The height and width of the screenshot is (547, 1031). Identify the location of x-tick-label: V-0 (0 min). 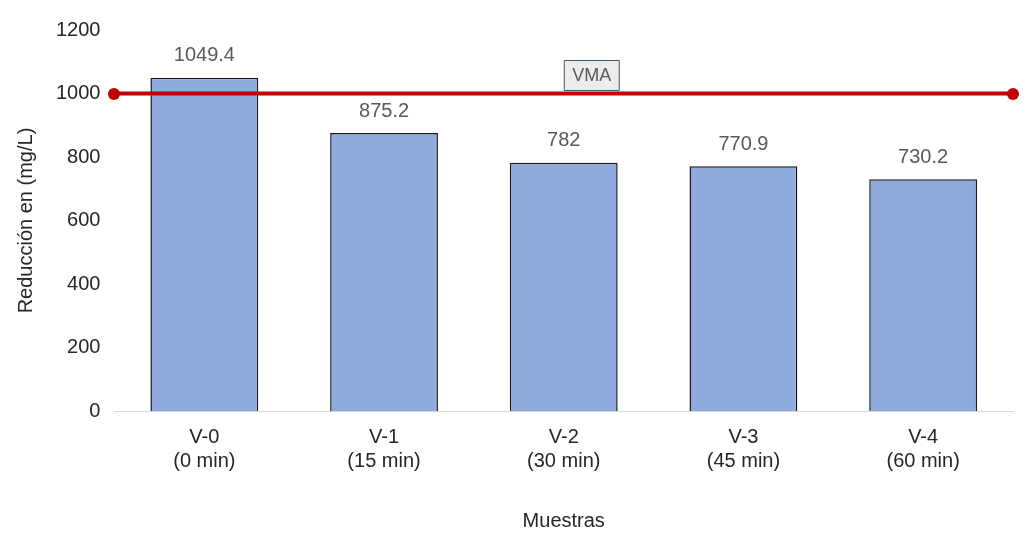
(204, 447).